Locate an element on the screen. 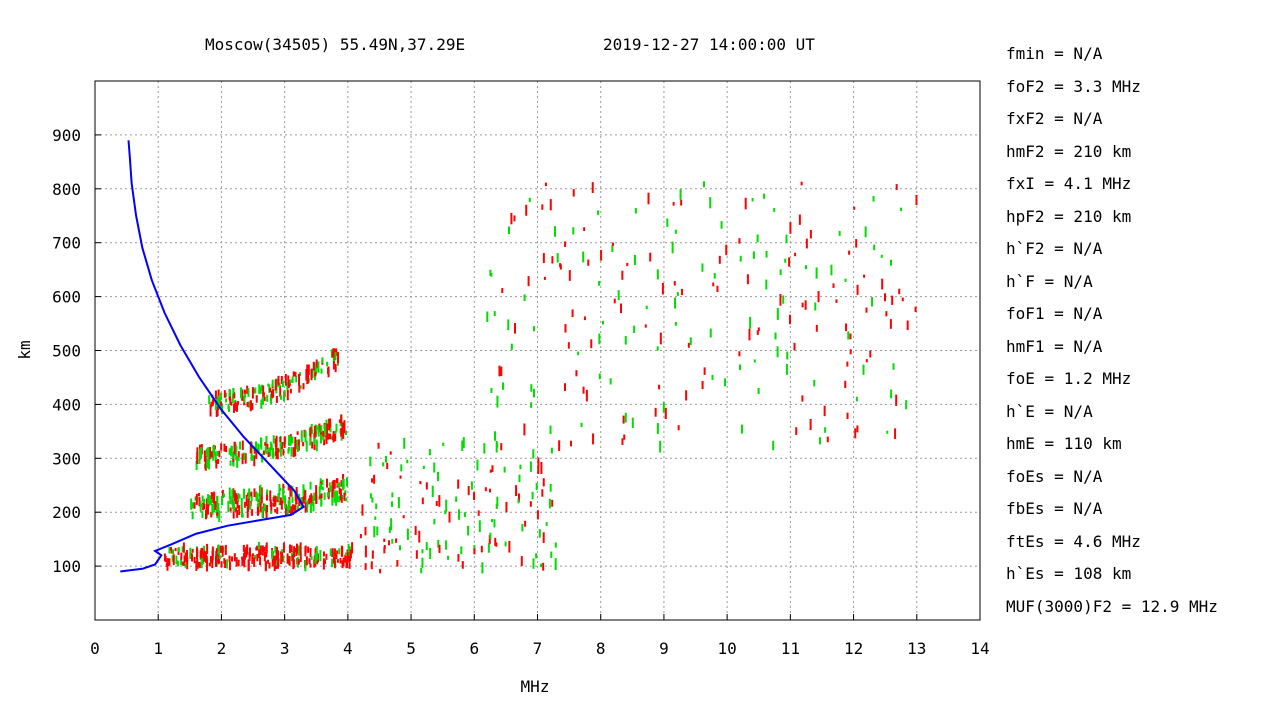 Image resolution: width=1279 pixels, height=702 pixels. x-tick-label: 9 is located at coordinates (664, 648).